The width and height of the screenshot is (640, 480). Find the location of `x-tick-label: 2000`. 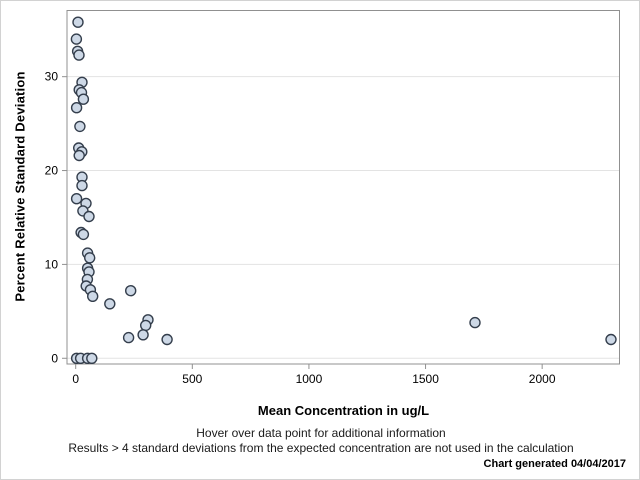

x-tick-label: 2000 is located at coordinates (542, 379).